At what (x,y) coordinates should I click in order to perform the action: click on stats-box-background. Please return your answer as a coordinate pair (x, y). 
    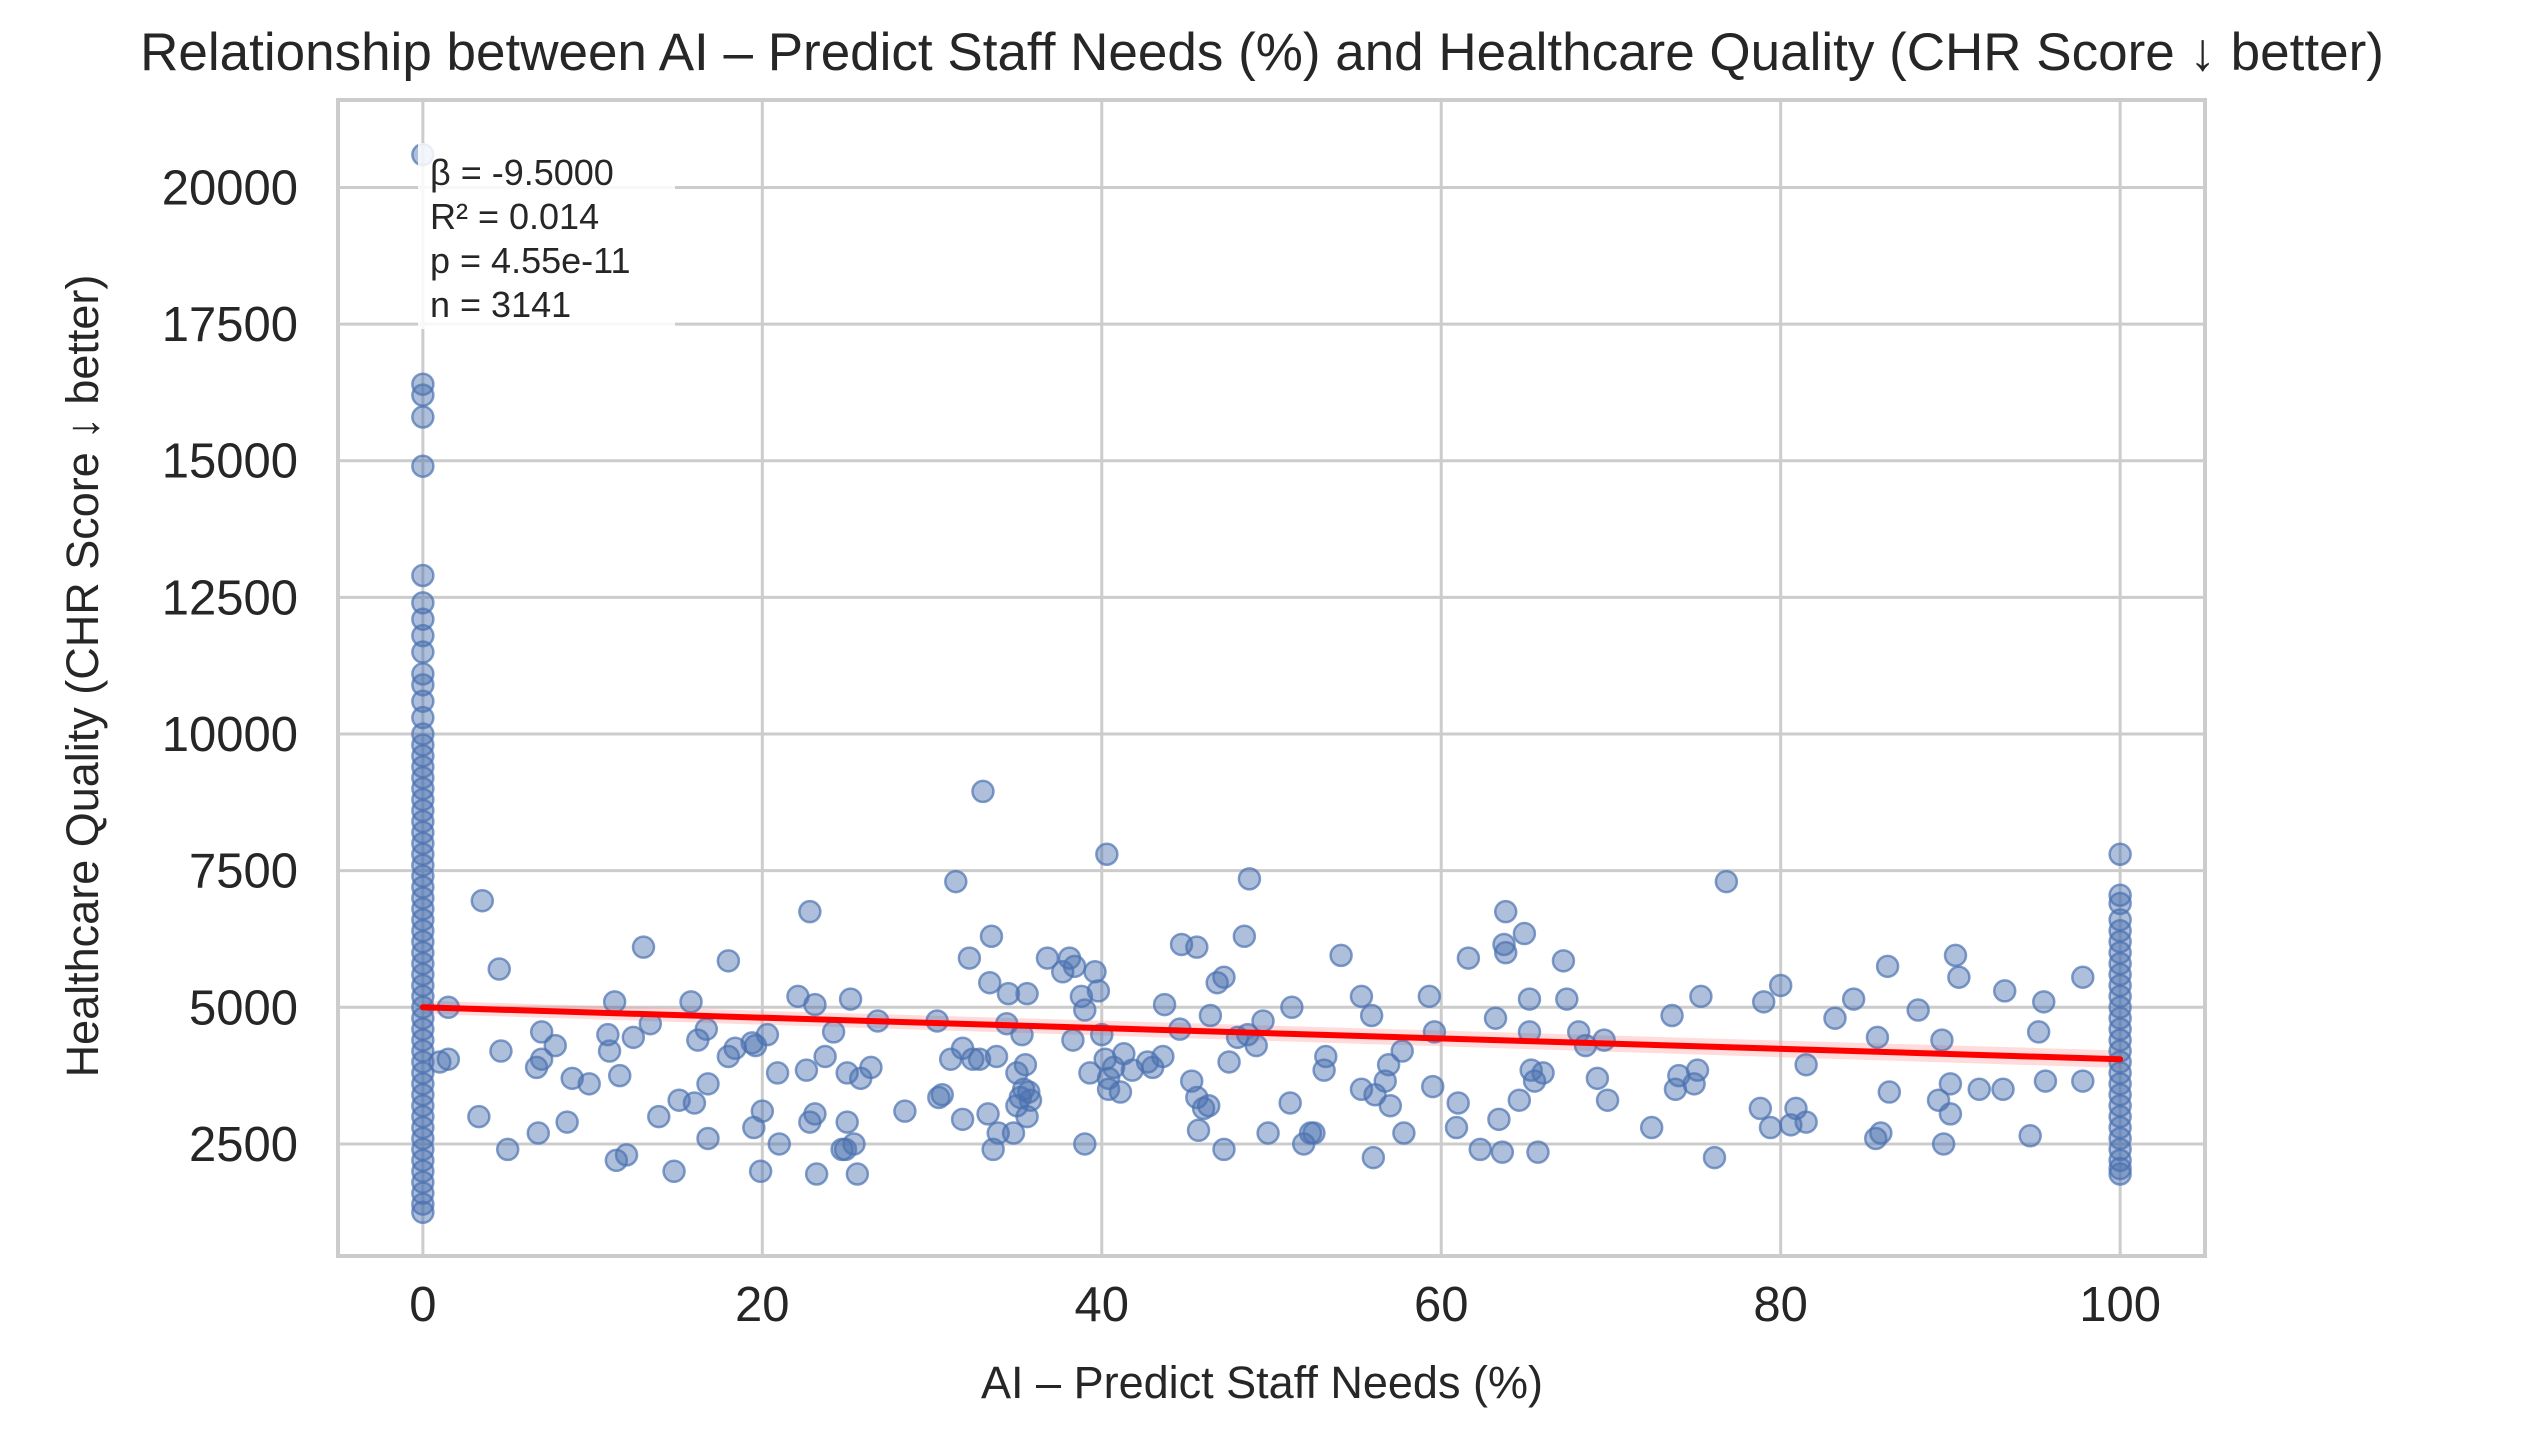
    Looking at the image, I should click on (546, 236).